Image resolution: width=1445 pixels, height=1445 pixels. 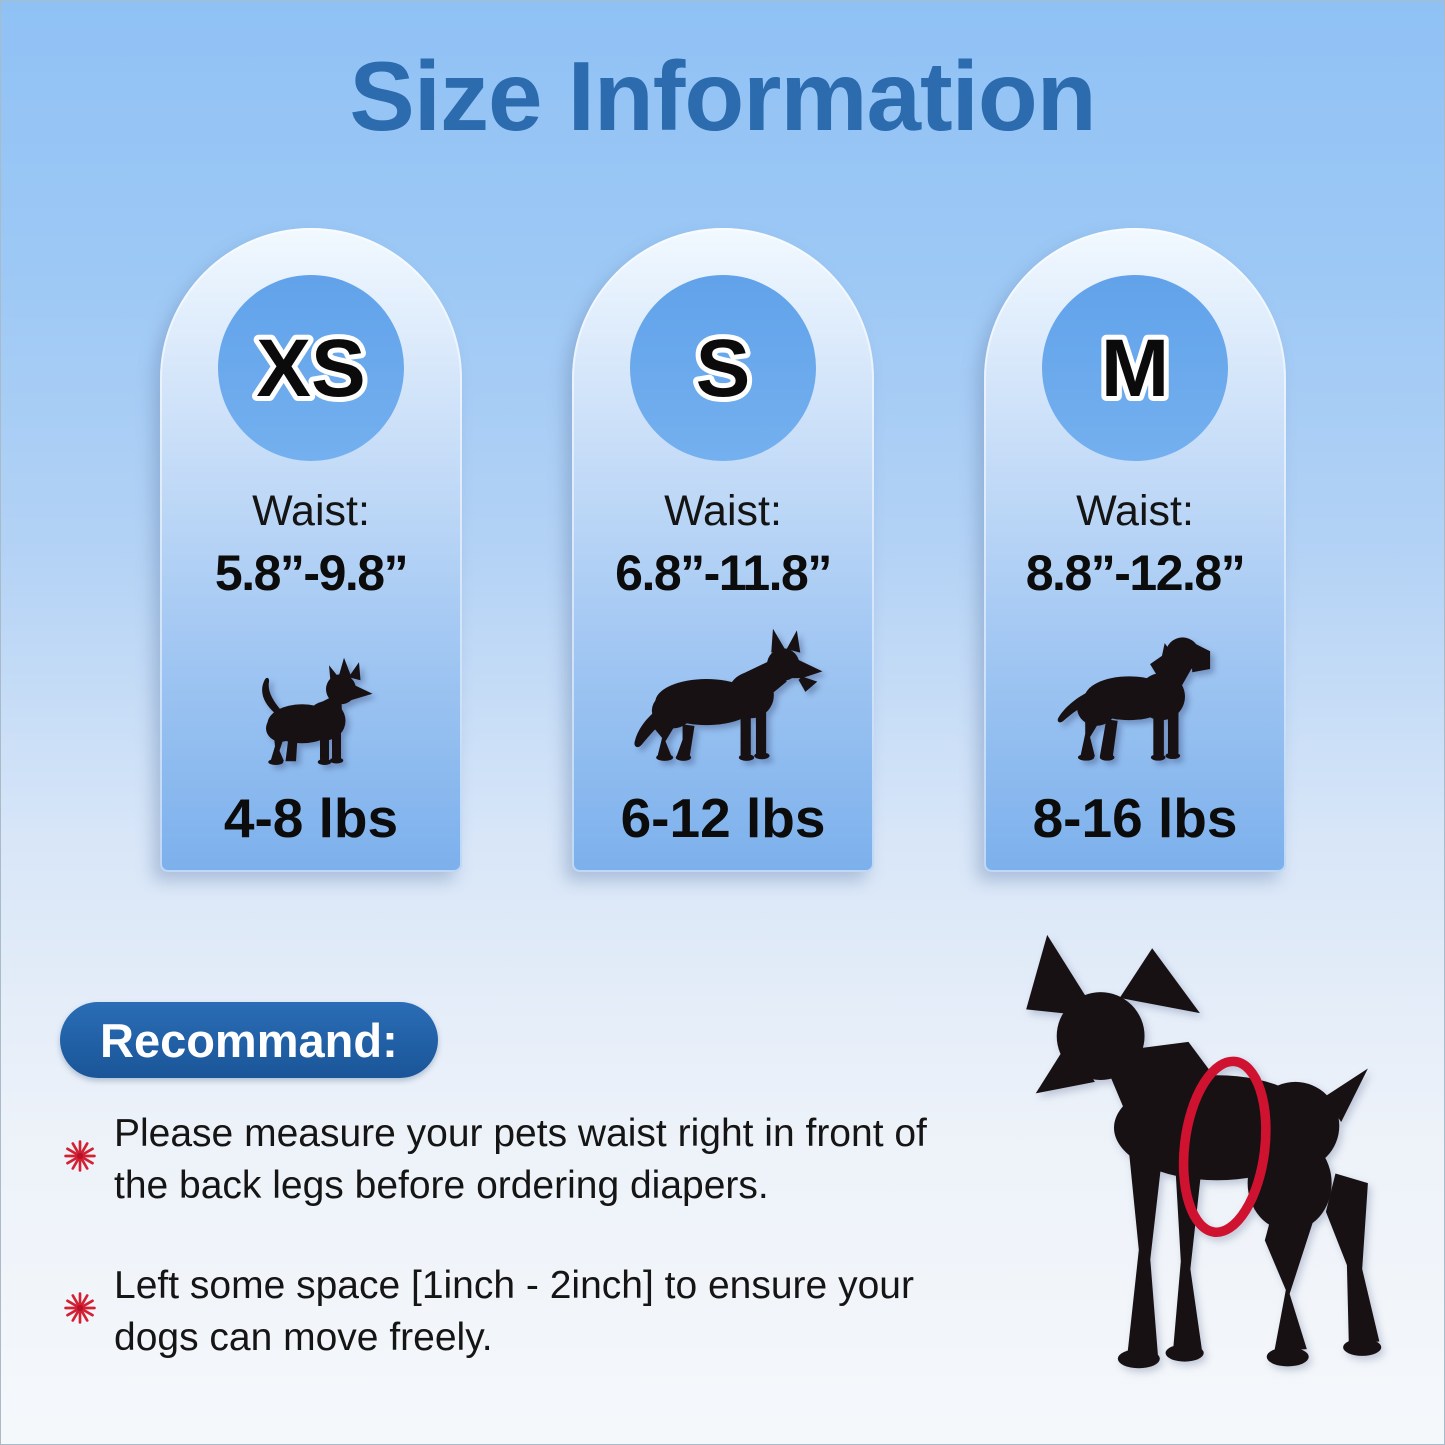 I want to click on recommend-heading-label: Recommand:, so click(x=249, y=1040).